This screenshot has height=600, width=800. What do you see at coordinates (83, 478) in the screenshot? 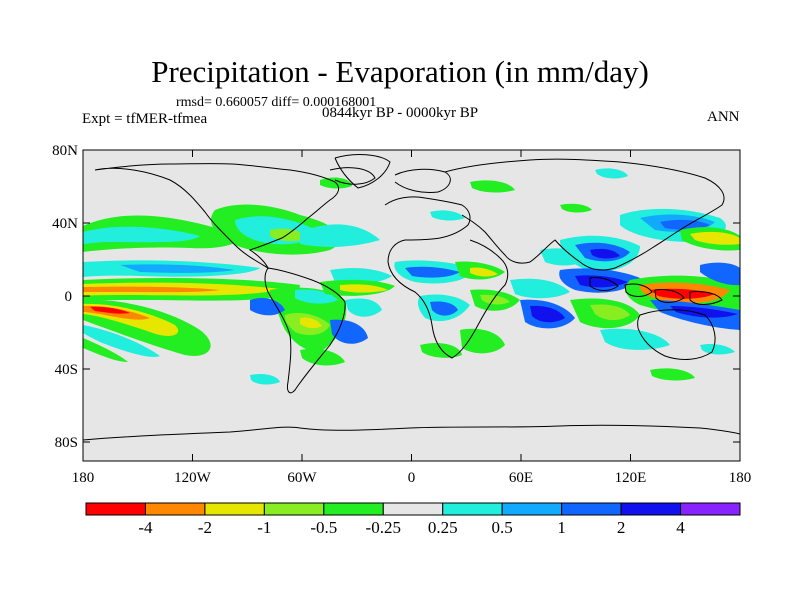
I see `lon-tick-180w: 180` at bounding box center [83, 478].